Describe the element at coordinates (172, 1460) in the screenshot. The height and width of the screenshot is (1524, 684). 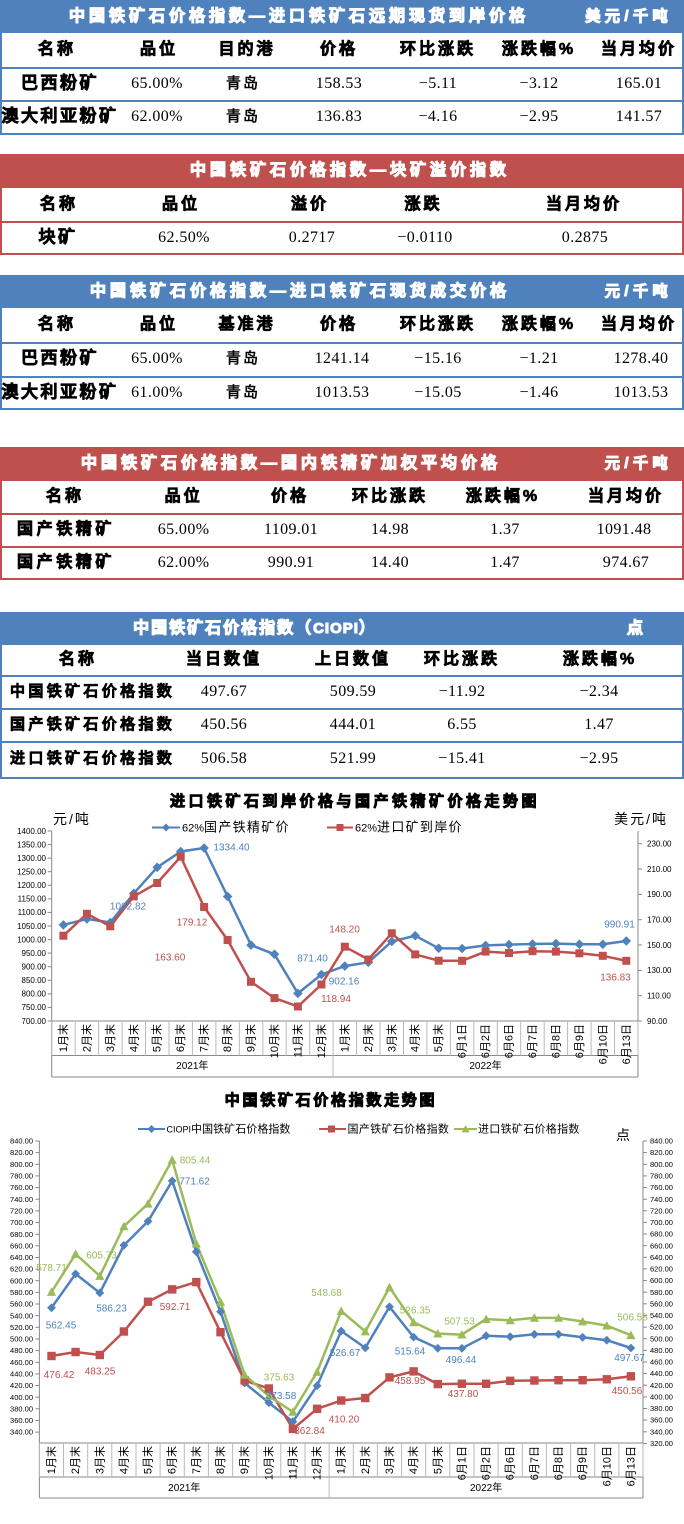
I see `svg-text: 6月末` at that location.